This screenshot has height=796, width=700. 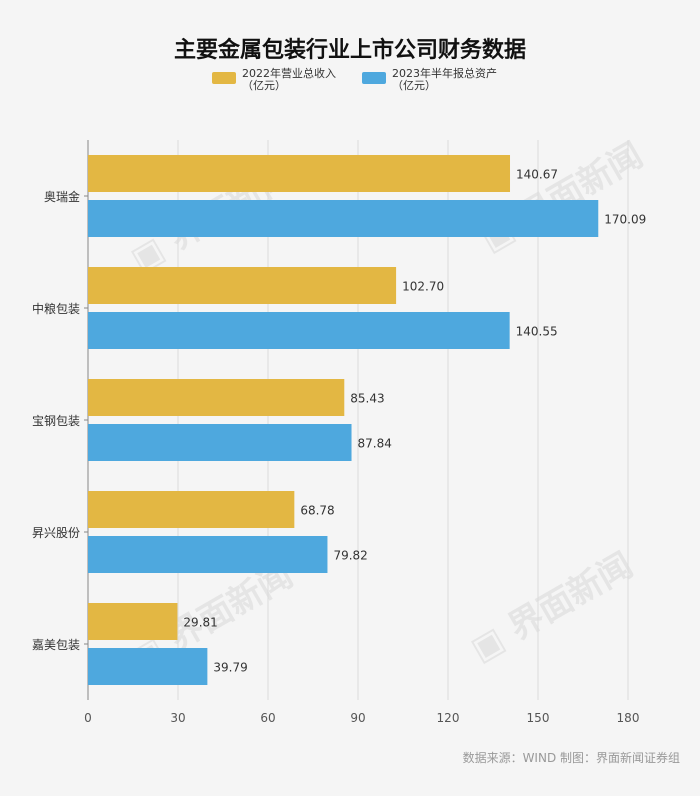 I want to click on data-label: 140.55, so click(x=537, y=332).